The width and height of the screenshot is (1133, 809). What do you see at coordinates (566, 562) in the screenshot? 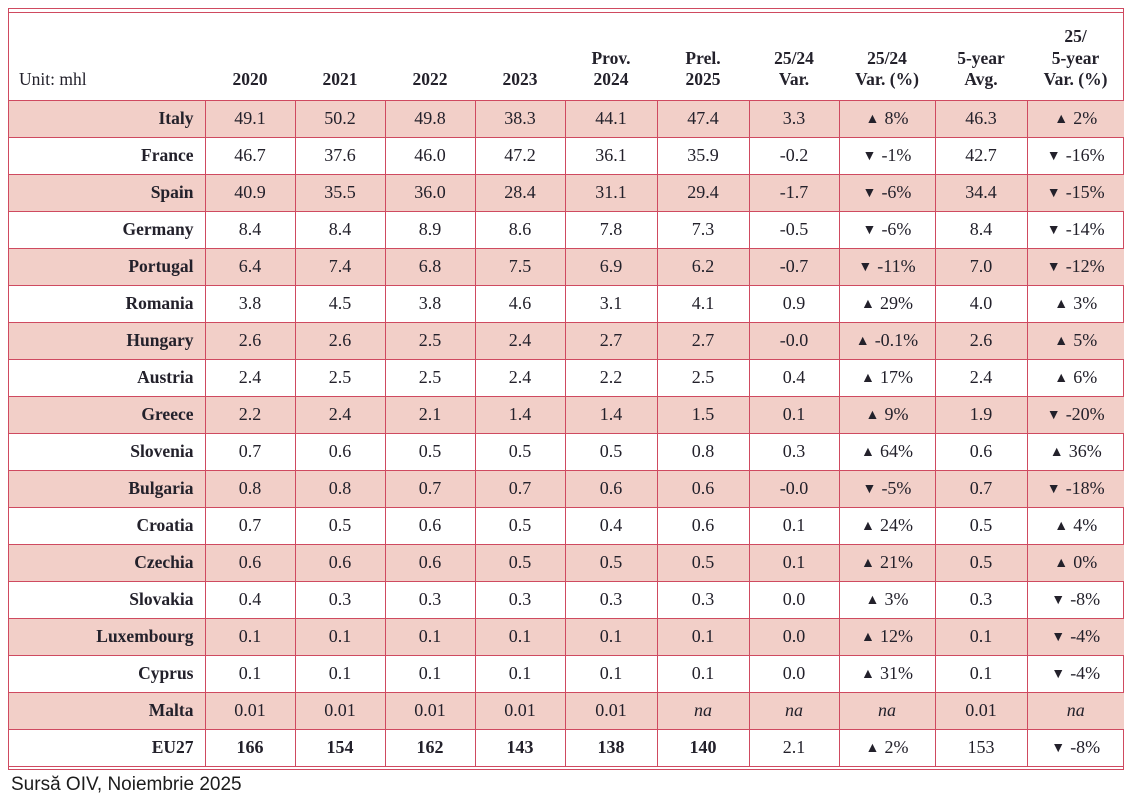
I see `table-row-czechia: Czechia 0.6 0.6 0.6 0.5 0.5 0.5 0.1 ▲ 21% 0.5 ▲ 0%` at bounding box center [566, 562].